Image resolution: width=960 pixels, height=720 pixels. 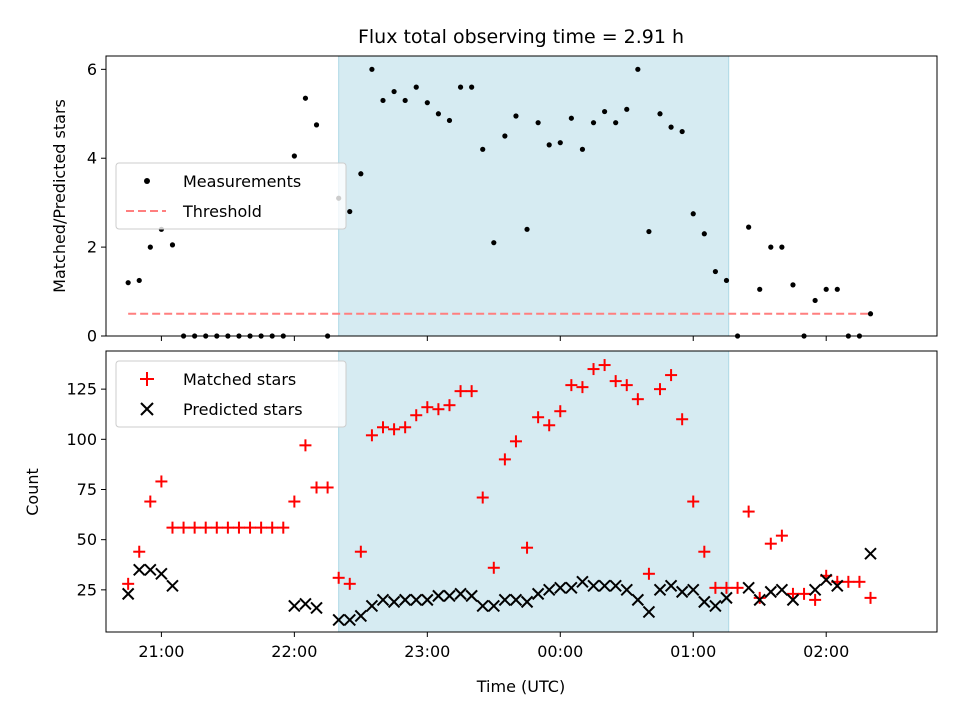 I want to click on matched-stars-legend-label: Matched stars, so click(x=239, y=379).